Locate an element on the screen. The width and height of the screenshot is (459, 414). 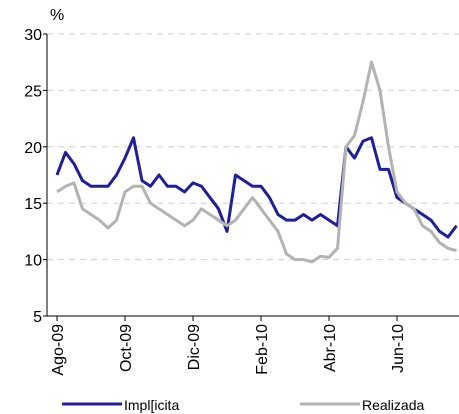
y-axis-label: % is located at coordinates (57, 15).